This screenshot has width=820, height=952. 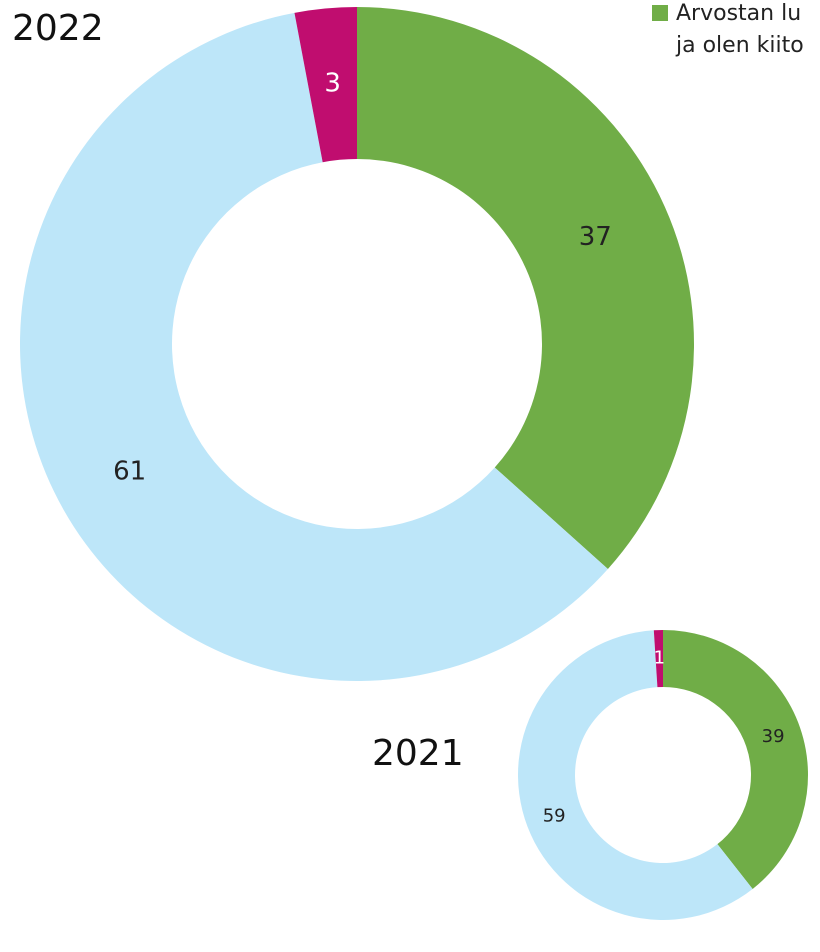 I want to click on data-label: 59, so click(x=554, y=816).